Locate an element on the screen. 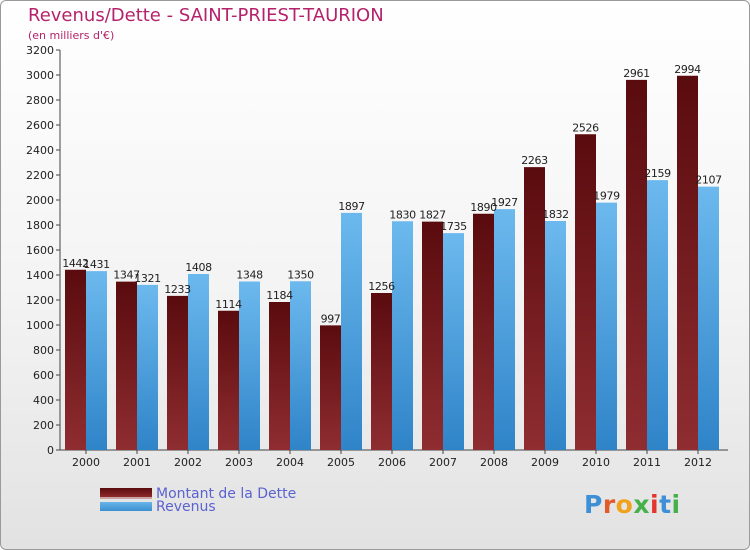  data-label-dette: 1827 is located at coordinates (432, 215).